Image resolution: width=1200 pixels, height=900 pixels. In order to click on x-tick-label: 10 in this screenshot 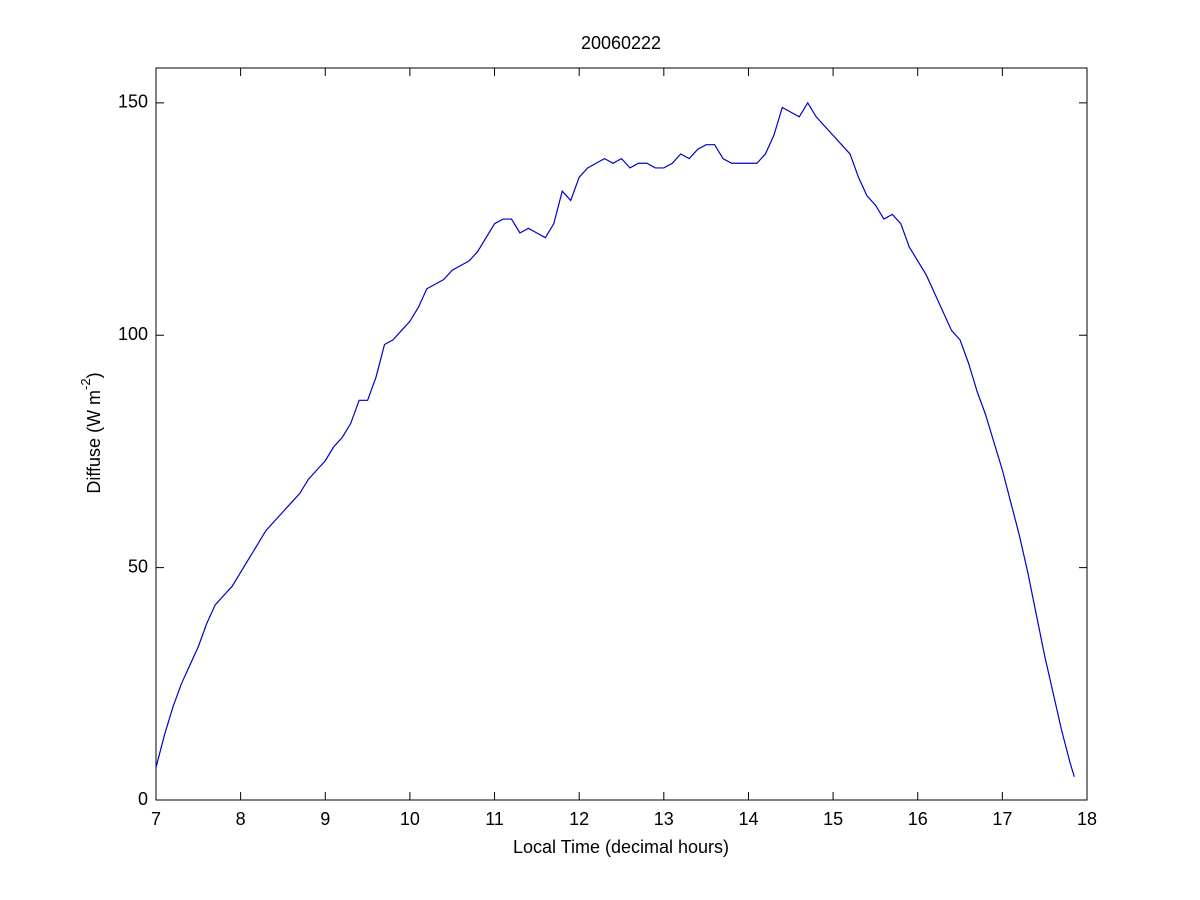, I will do `click(410, 819)`.